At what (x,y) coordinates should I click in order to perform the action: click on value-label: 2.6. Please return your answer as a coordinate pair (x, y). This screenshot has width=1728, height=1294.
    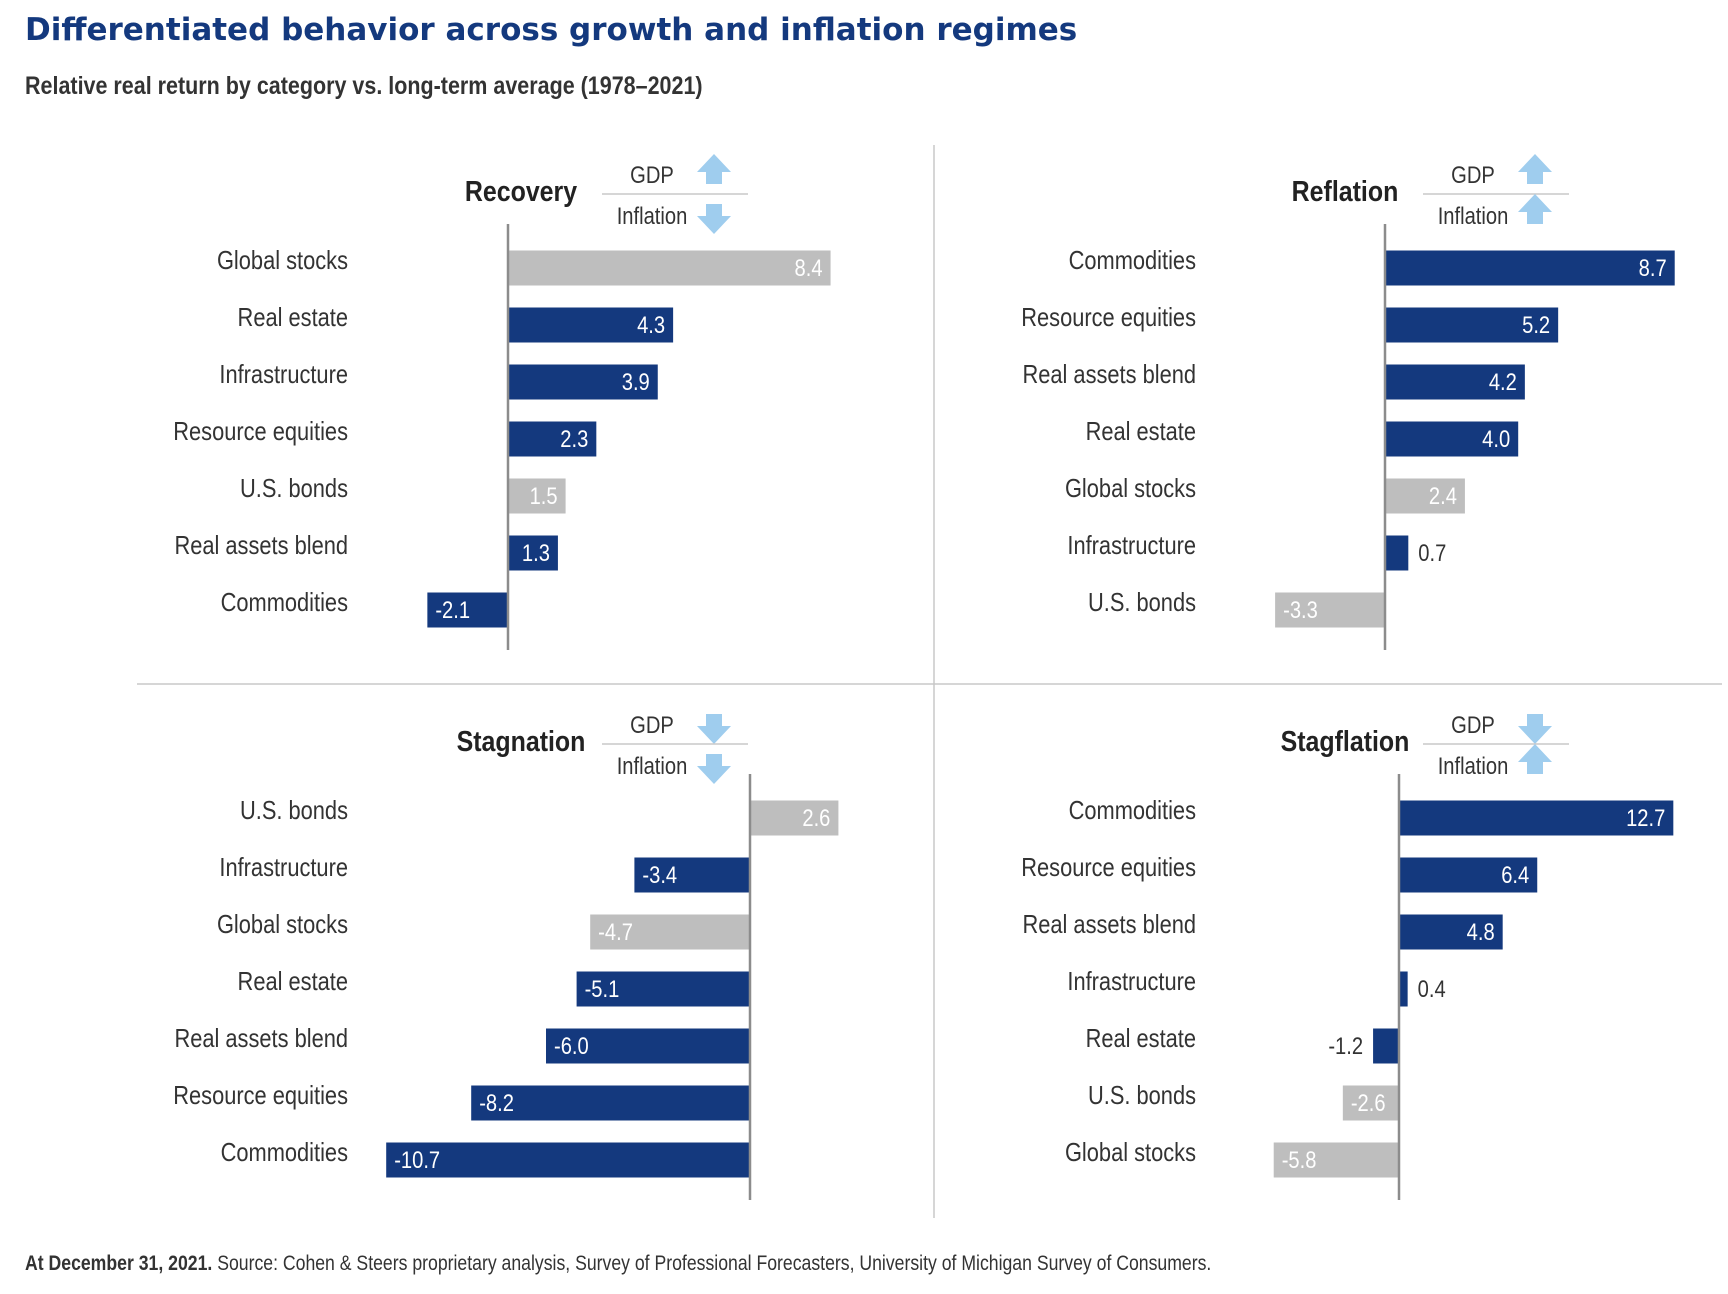
    Looking at the image, I should click on (816, 817).